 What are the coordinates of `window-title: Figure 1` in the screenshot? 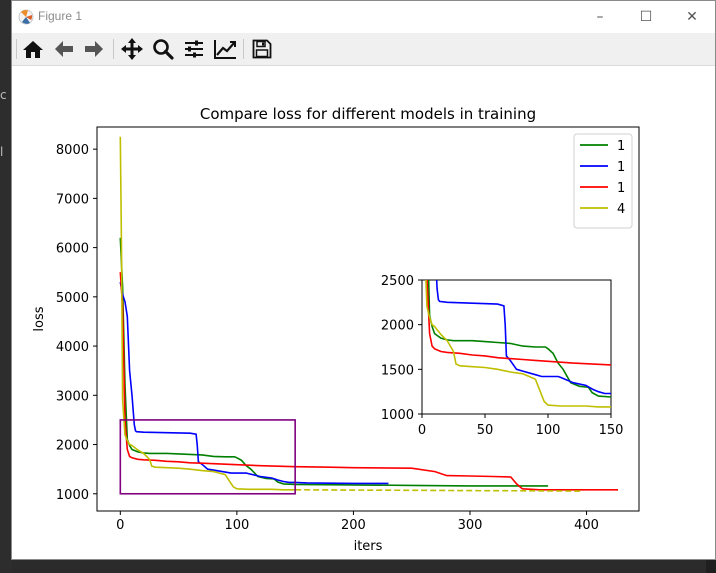 It's located at (60, 16).